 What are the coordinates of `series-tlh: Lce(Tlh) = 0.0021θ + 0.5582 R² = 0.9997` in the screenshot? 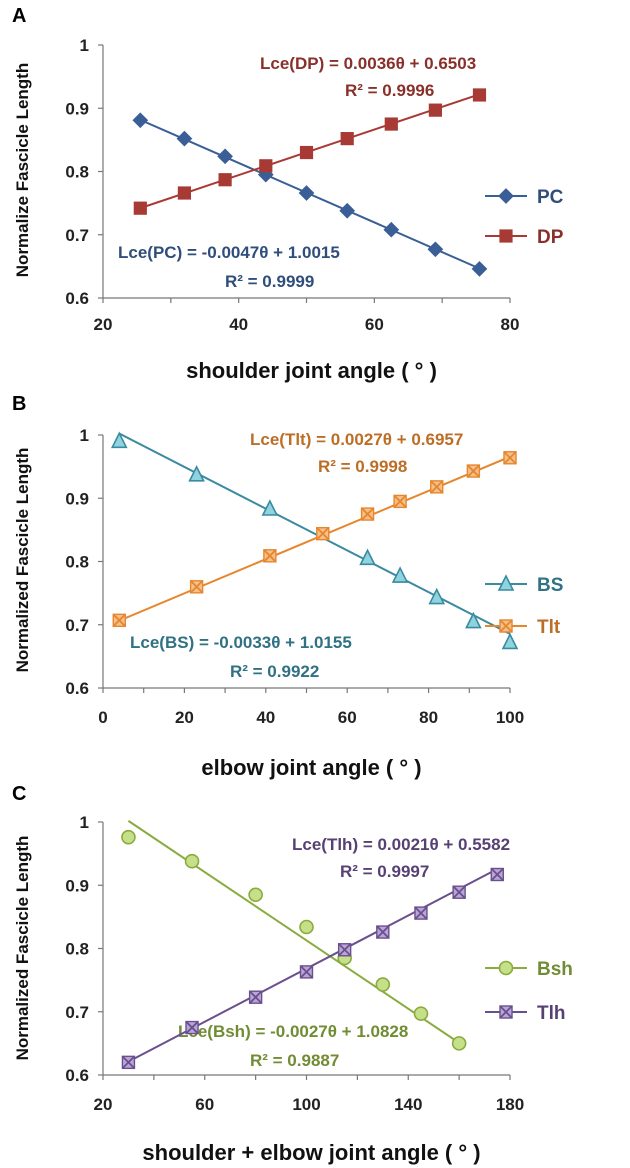 It's located at (315, 952).